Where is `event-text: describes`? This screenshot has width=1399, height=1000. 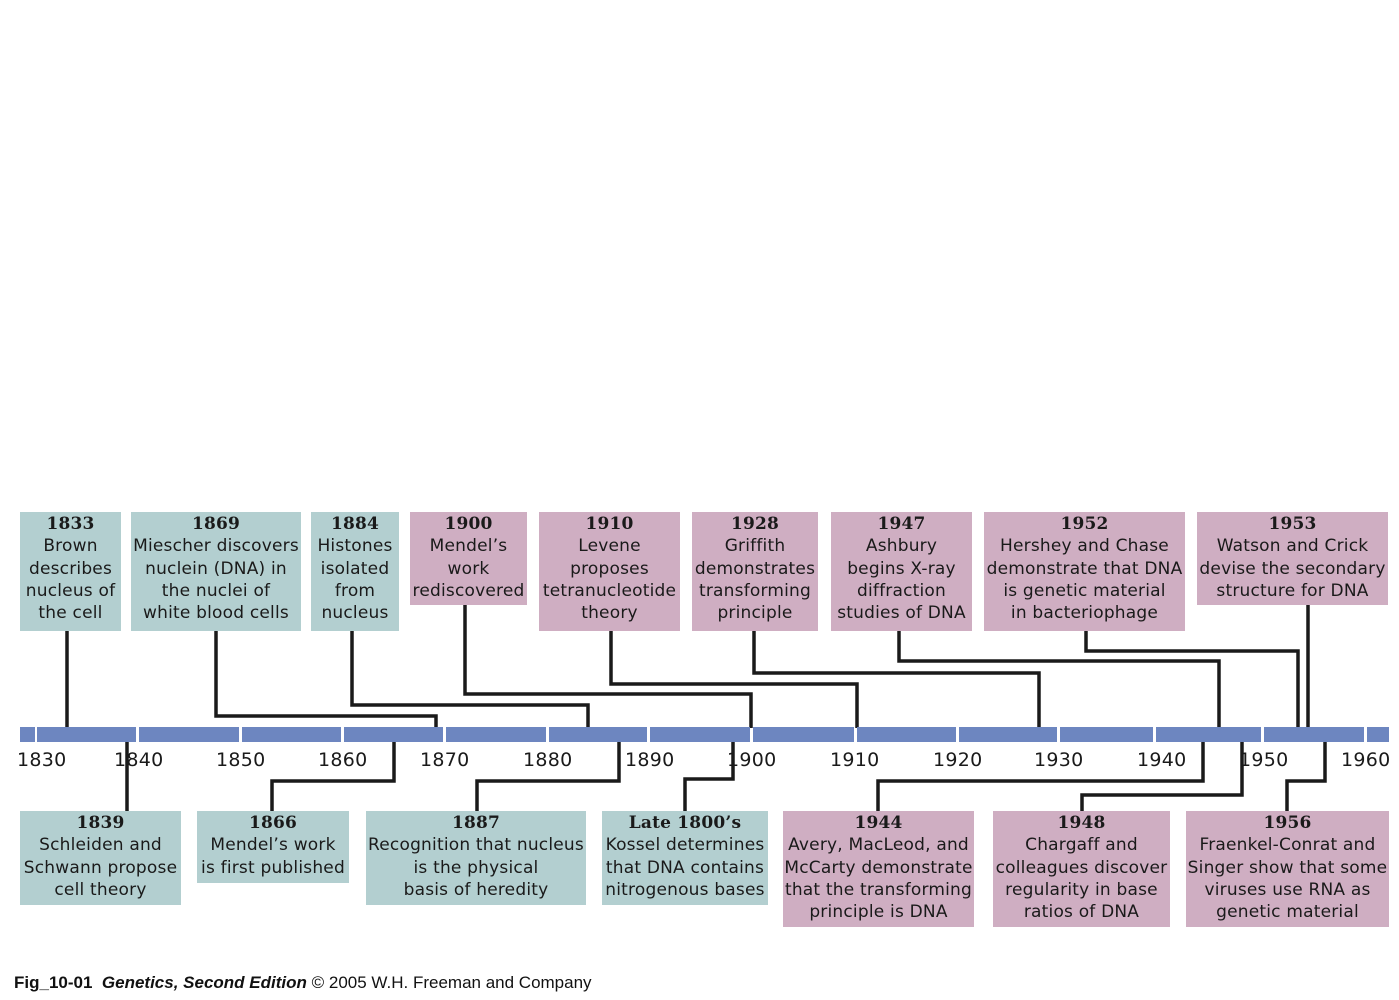
event-text: describes is located at coordinates (70, 568).